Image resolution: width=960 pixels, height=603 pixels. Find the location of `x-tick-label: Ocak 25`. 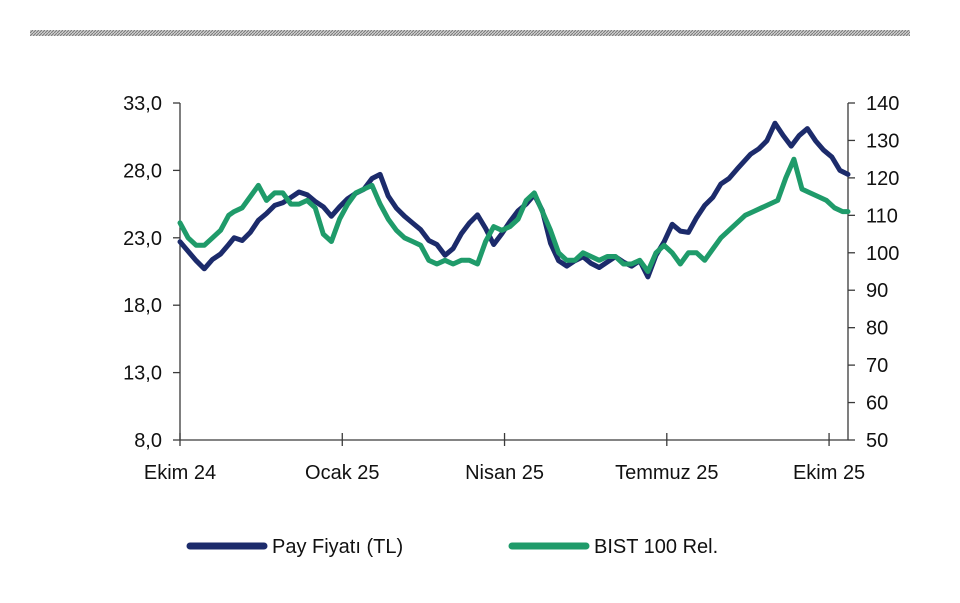

x-tick-label: Ocak 25 is located at coordinates (342, 473).